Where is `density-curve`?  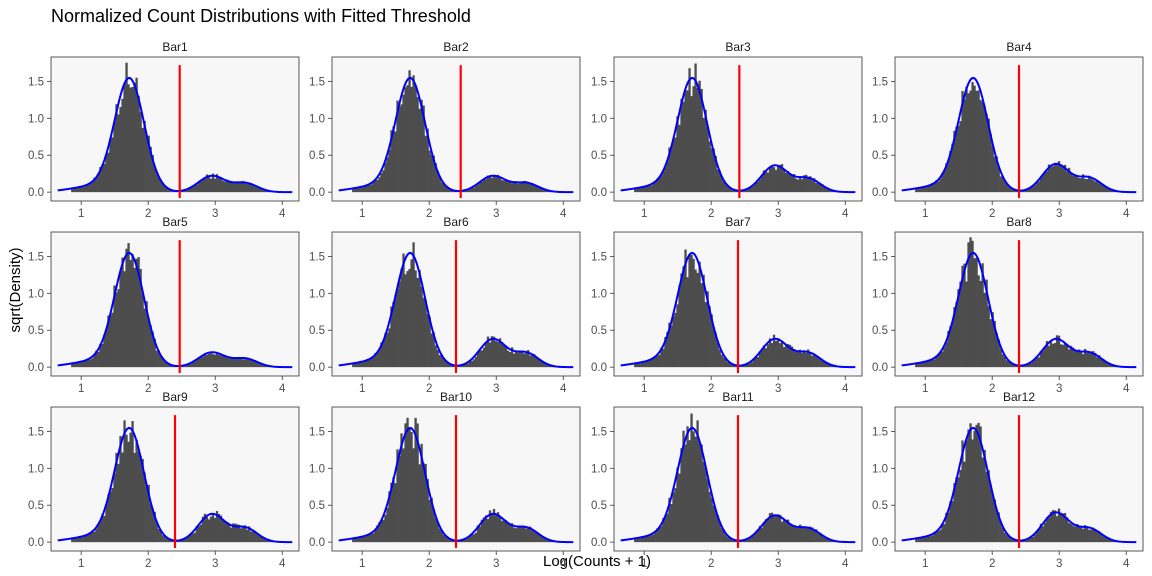 density-curve is located at coordinates (456, 135).